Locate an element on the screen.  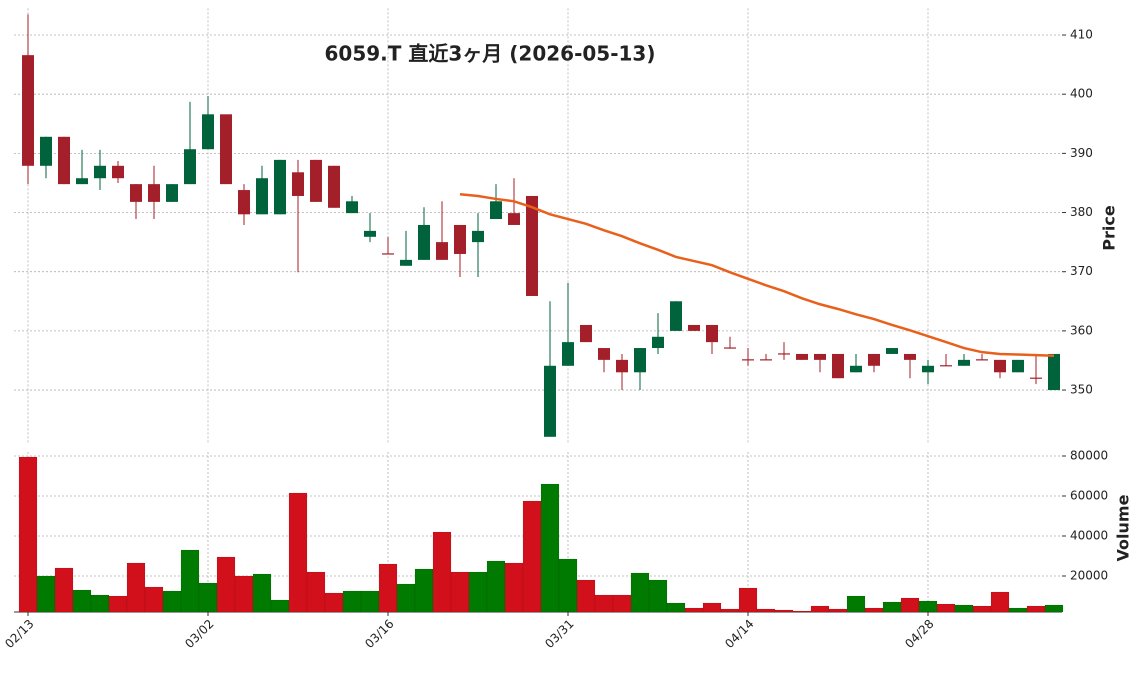
chart-title: 6059.T 直近3ヶ月 (2026-05-13) is located at coordinates (490, 54).